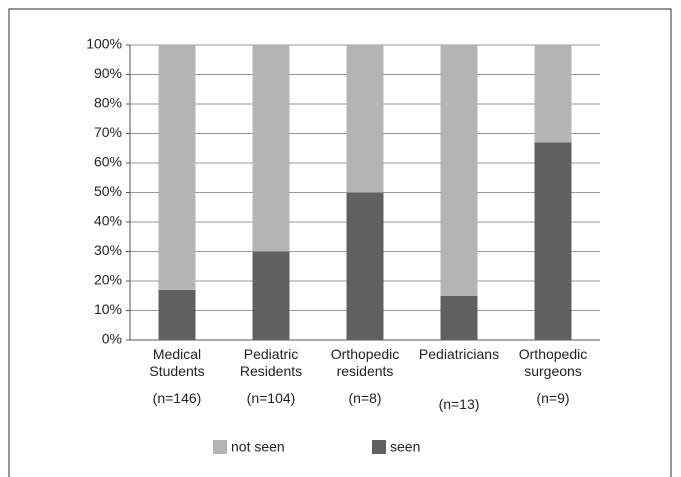  I want to click on x-tick-note: (n=146), so click(177, 398).